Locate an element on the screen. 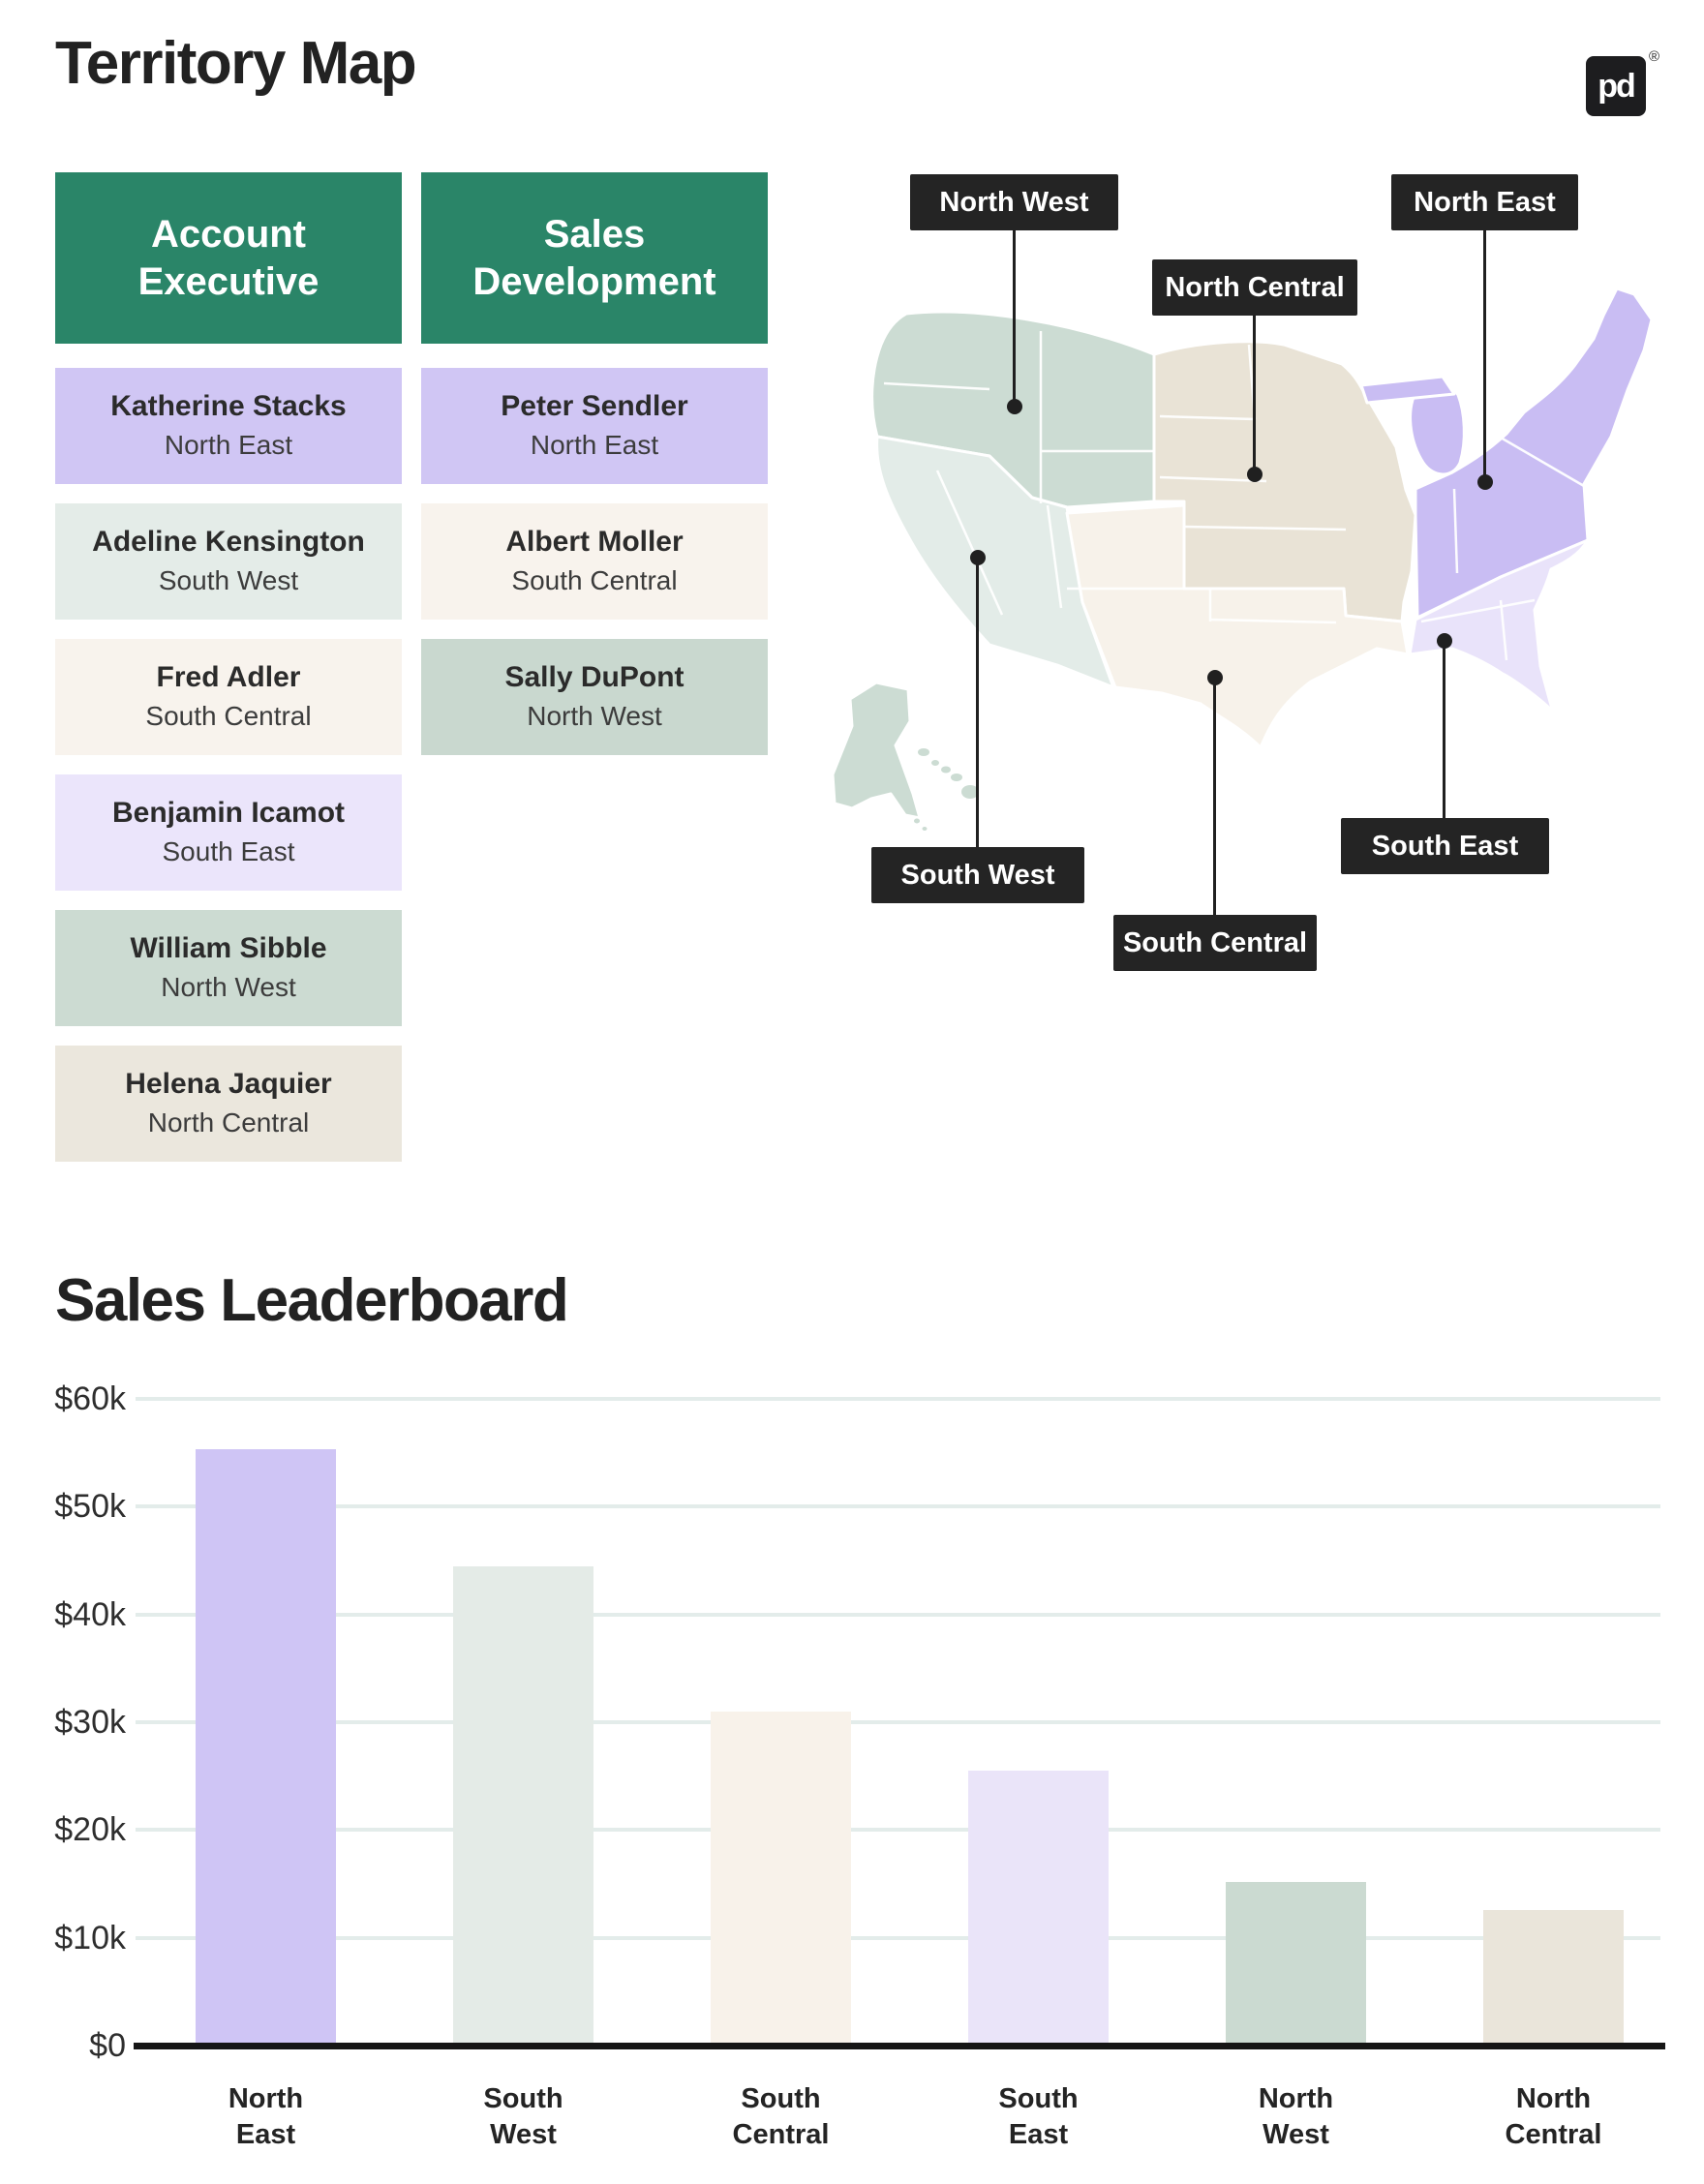 This screenshot has width=1704, height=2184. xtick-label: North Central is located at coordinates (1553, 2117).